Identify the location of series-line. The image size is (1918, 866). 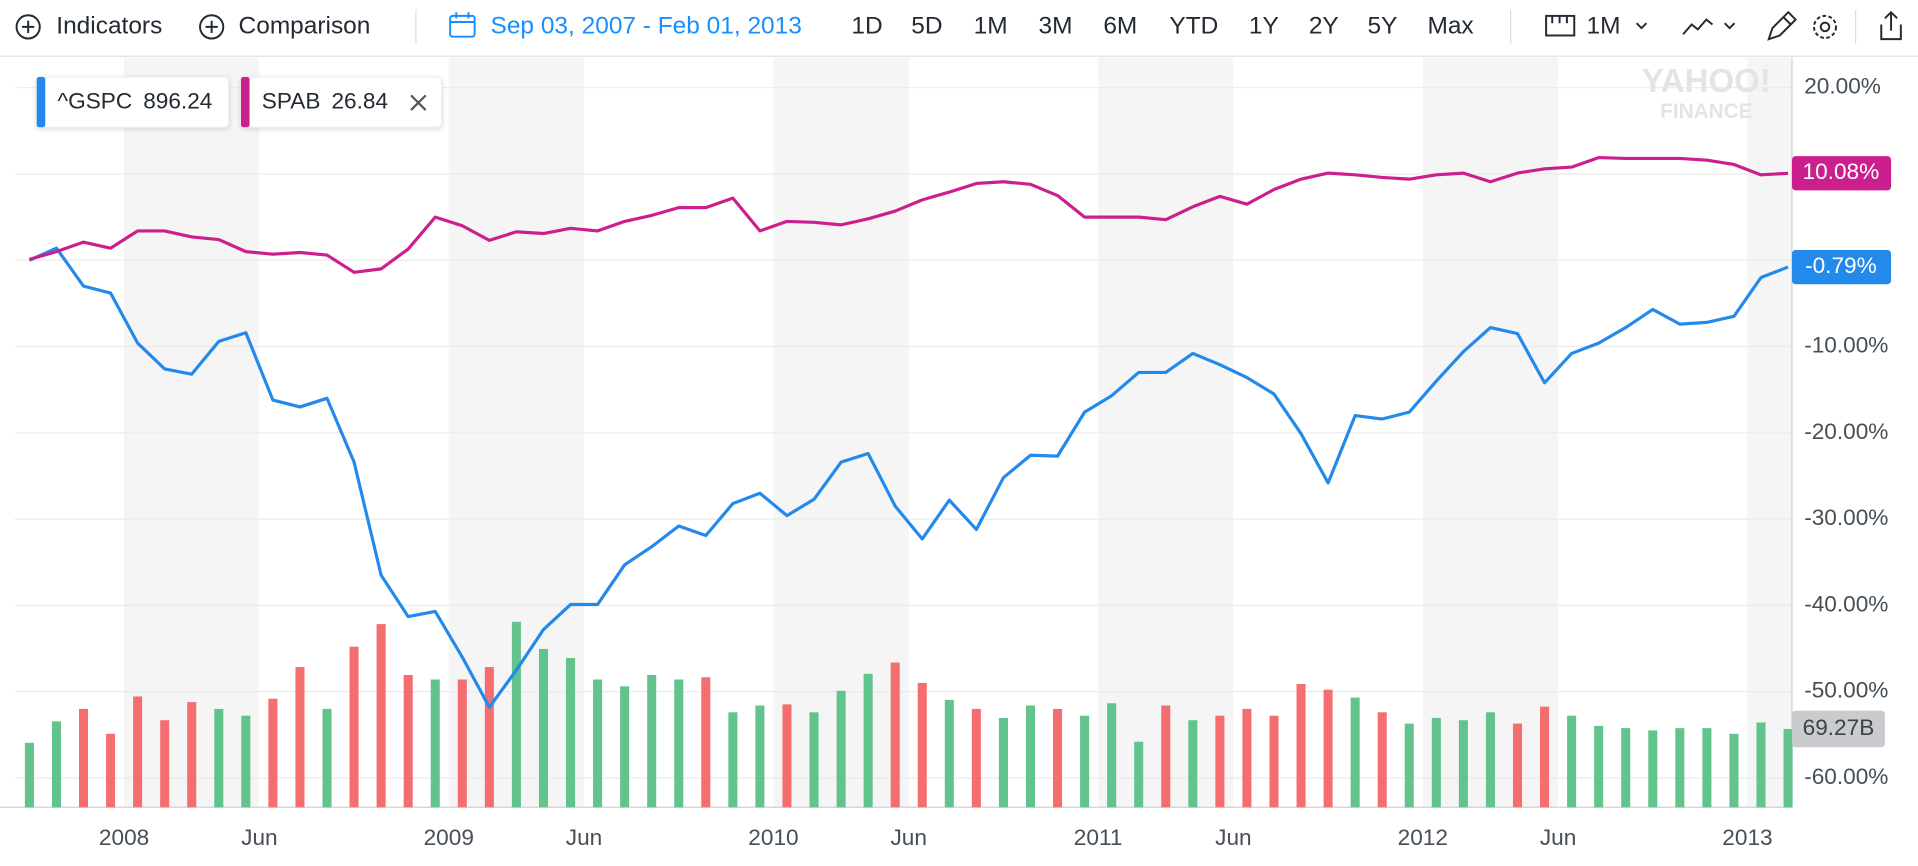
(908, 214).